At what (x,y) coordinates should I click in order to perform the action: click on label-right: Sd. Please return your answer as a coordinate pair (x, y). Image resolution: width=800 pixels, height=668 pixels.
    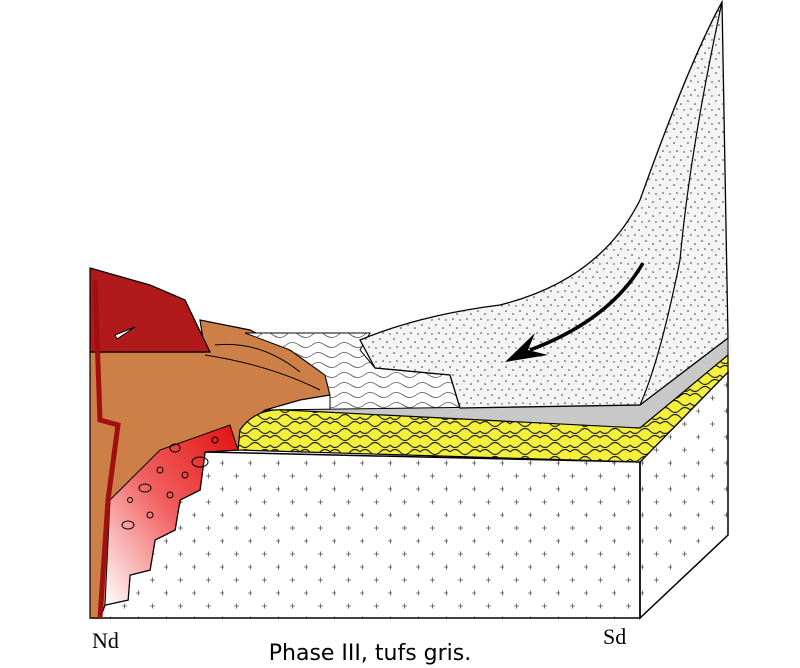
    Looking at the image, I should click on (614, 636).